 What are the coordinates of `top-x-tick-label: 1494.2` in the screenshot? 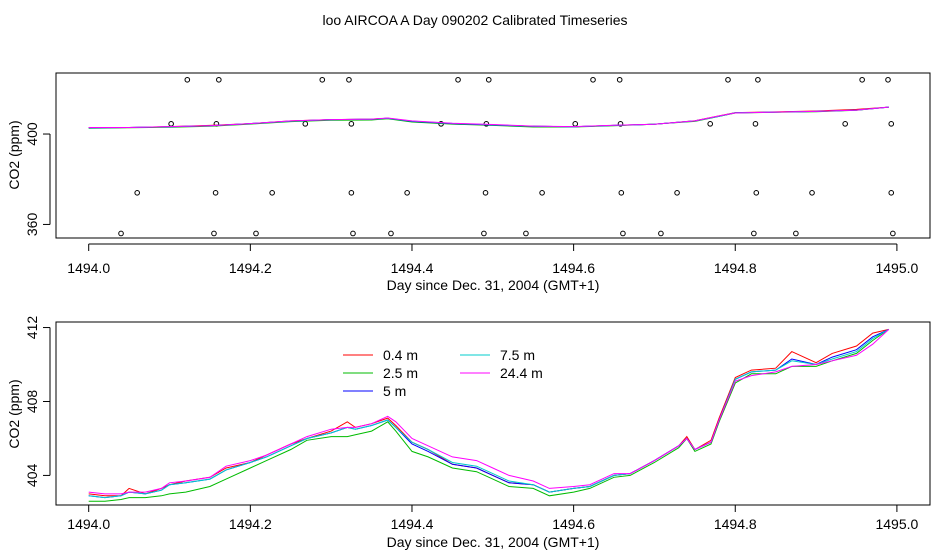 It's located at (250, 268).